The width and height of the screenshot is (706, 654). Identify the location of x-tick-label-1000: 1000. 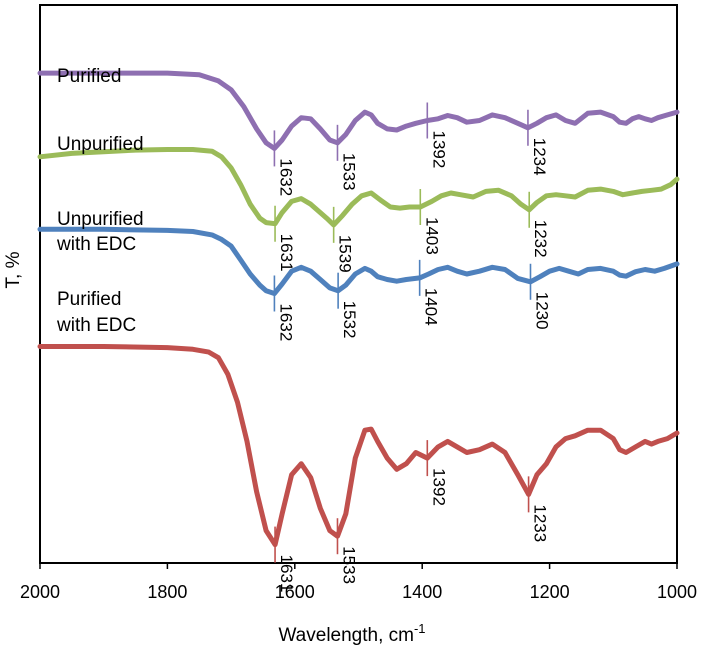
(677, 592).